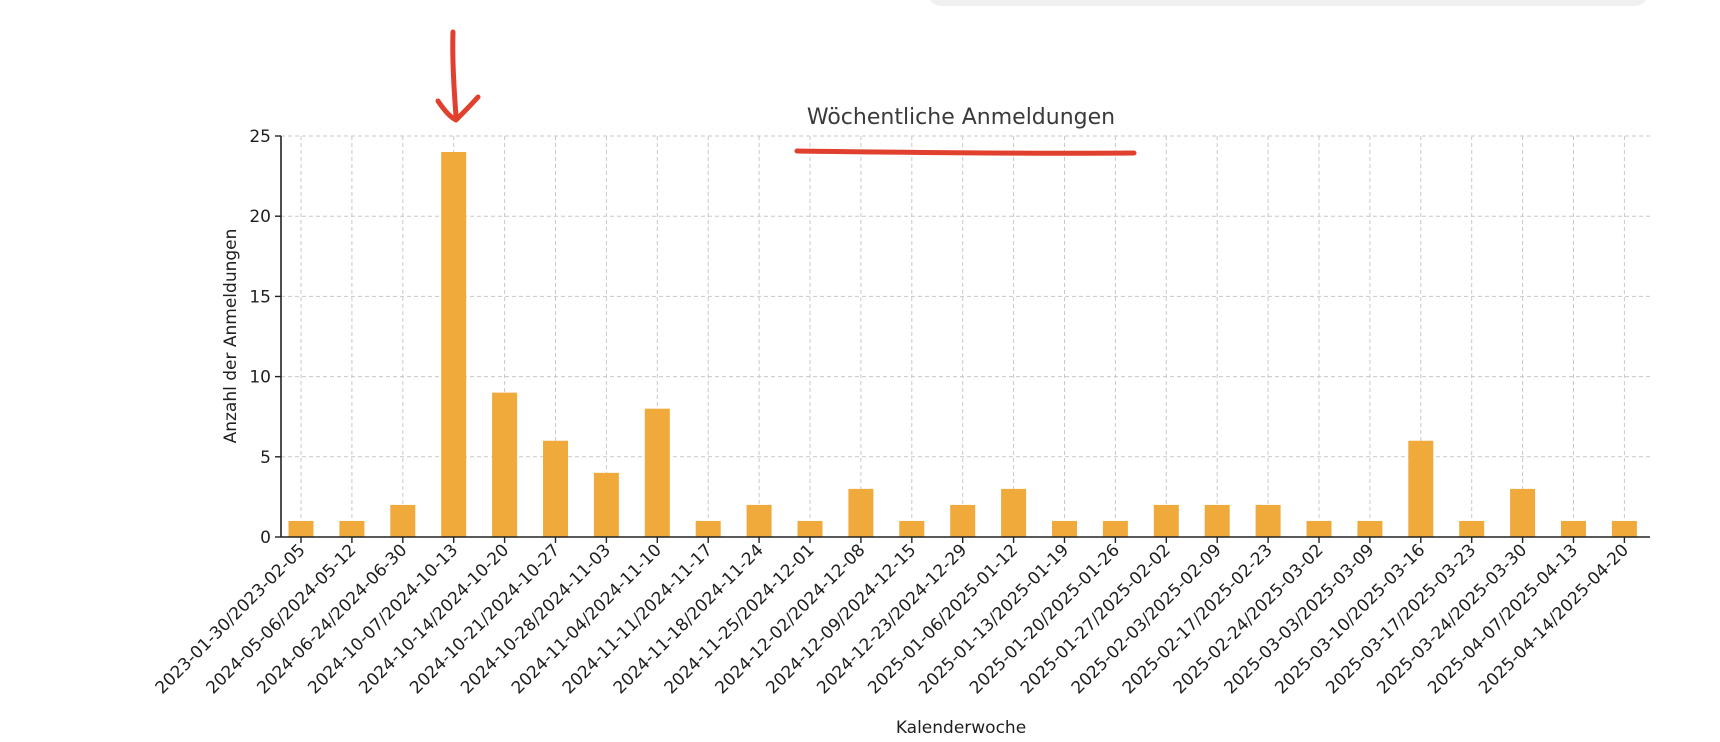 This screenshot has height=742, width=1720. I want to click on y-axis-title: Anzahl der Anmeldungen, so click(231, 336).